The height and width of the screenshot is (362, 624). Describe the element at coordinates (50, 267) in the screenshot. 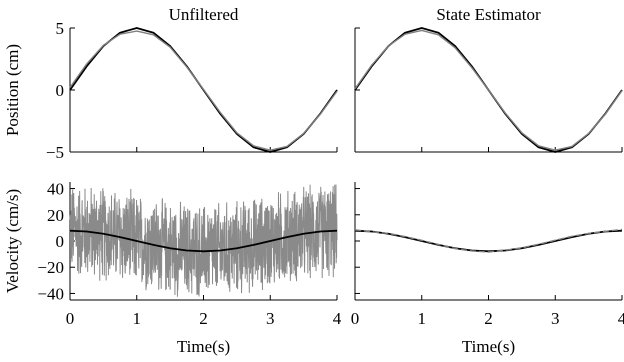

I see `y-tick-label: −20` at that location.